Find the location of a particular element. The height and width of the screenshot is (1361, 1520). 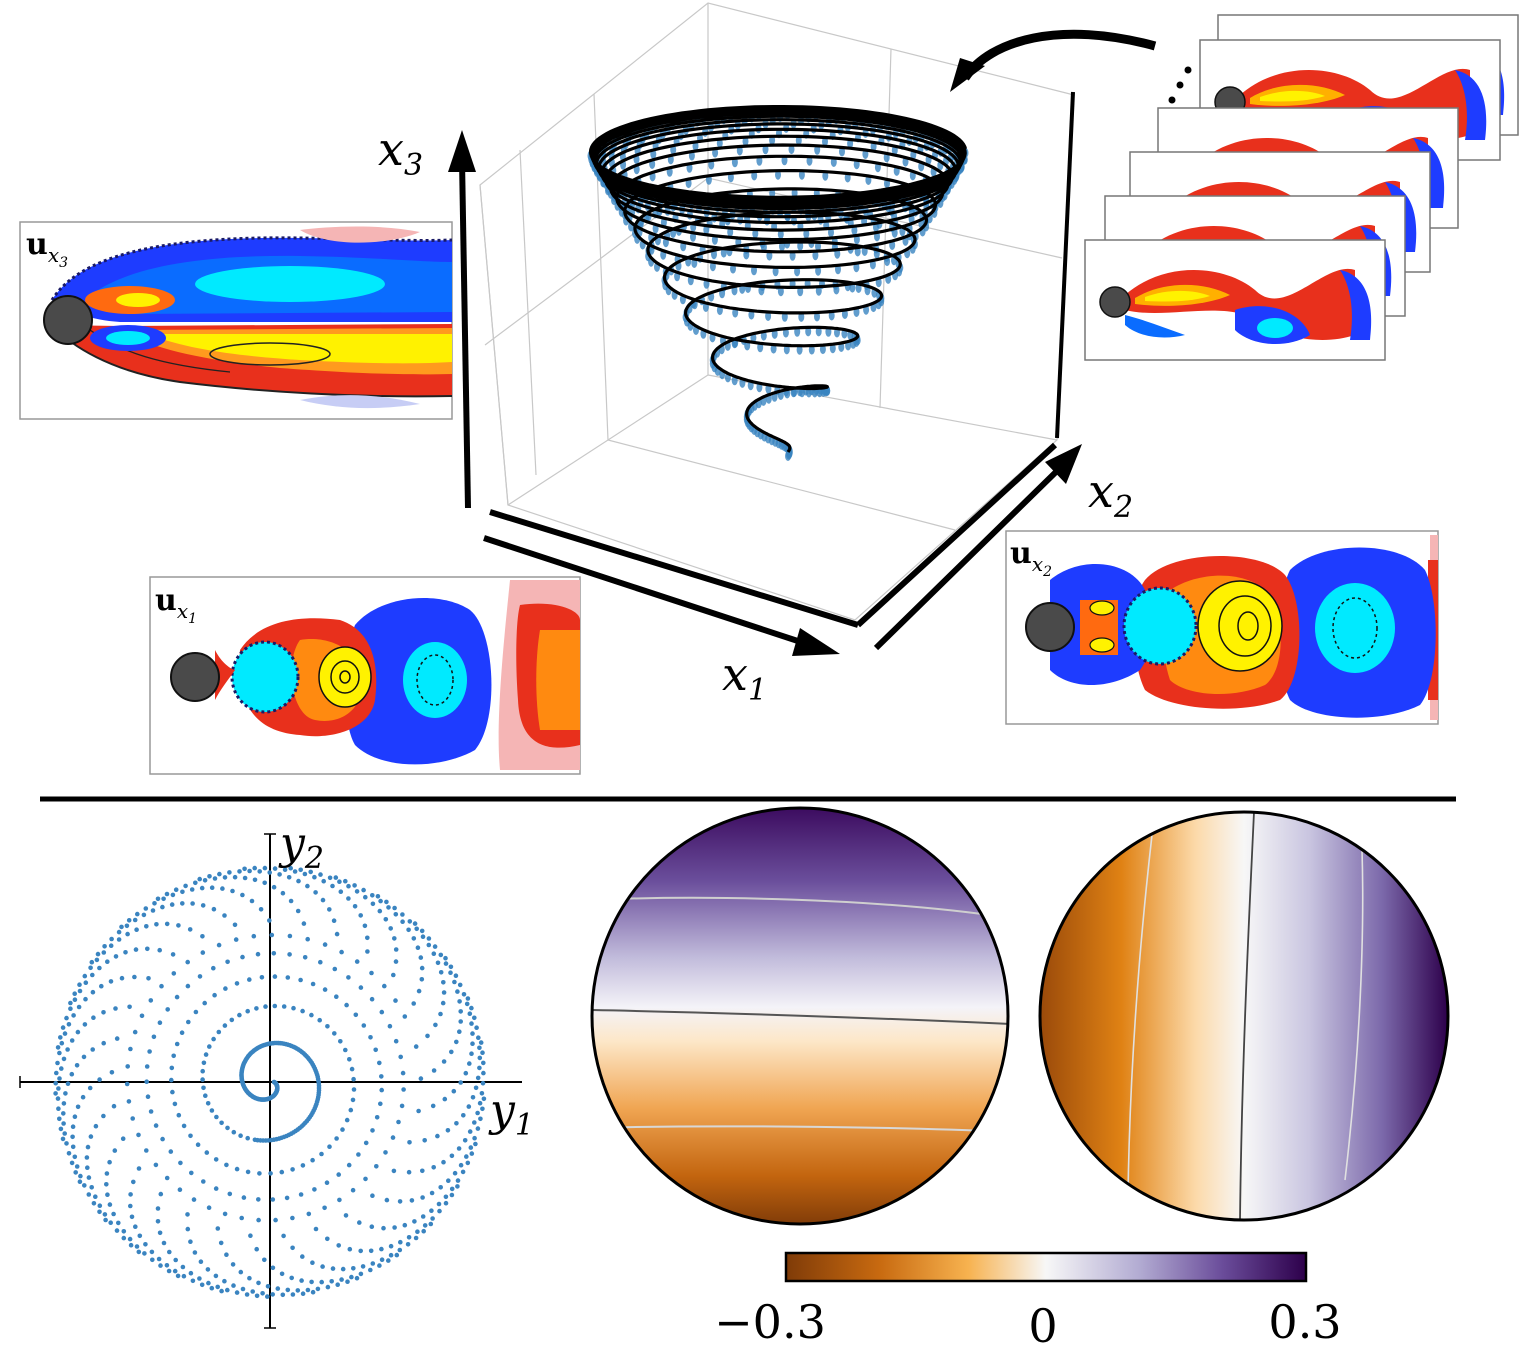

disc-y1 is located at coordinates (800, 1016).